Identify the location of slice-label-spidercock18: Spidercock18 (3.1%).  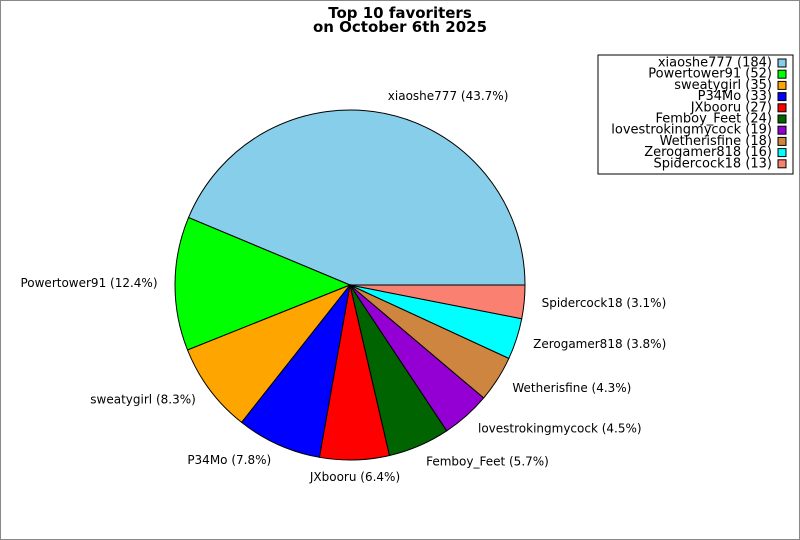
(604, 303).